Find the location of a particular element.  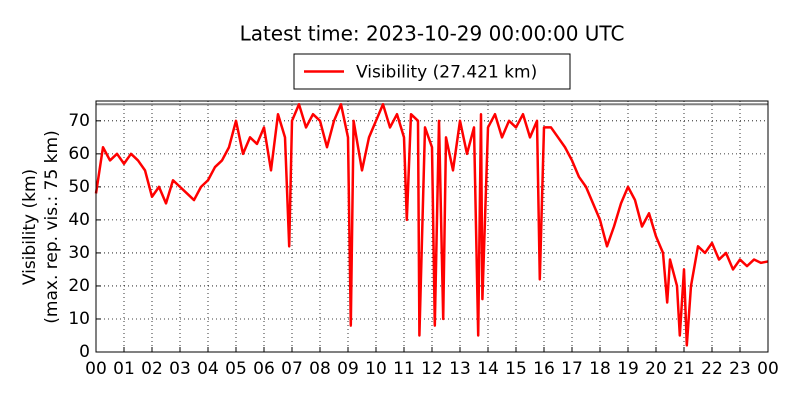

x-tick-label: 11 is located at coordinates (404, 369).